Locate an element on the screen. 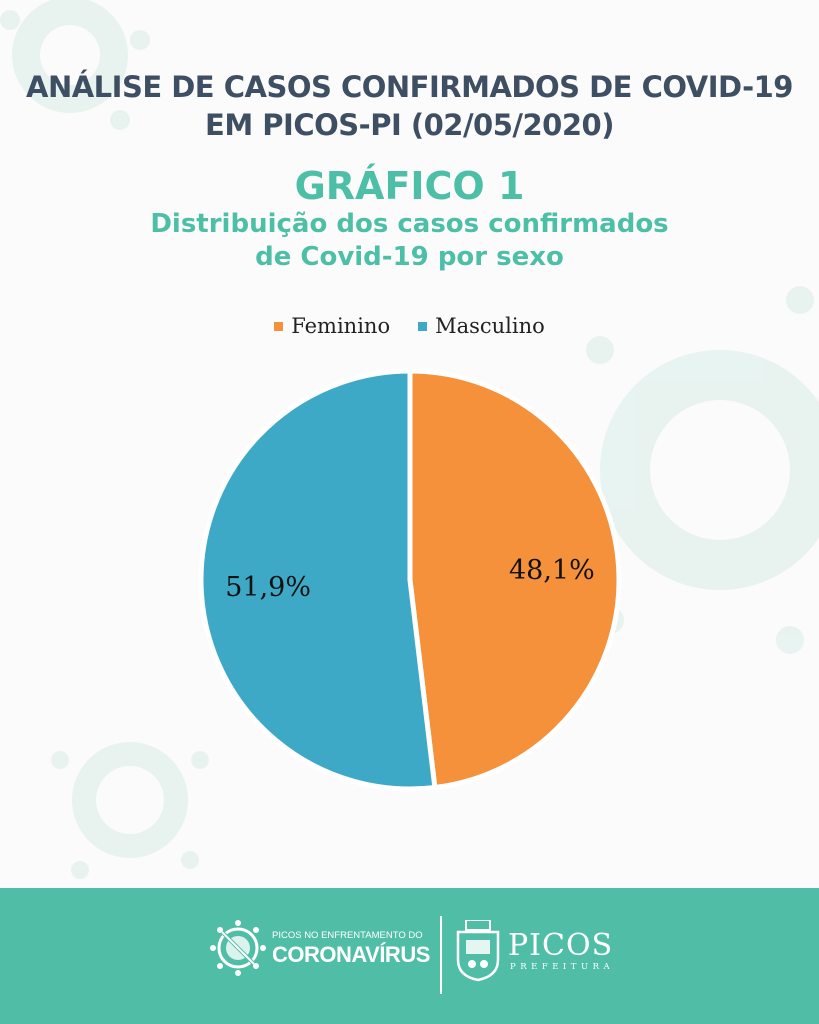 The width and height of the screenshot is (819, 1024). legend-label-masculino: Masculino is located at coordinates (490, 326).